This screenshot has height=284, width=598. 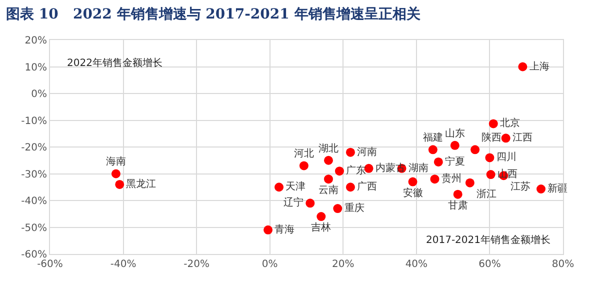 I want to click on data-label: 江苏, so click(x=520, y=186).